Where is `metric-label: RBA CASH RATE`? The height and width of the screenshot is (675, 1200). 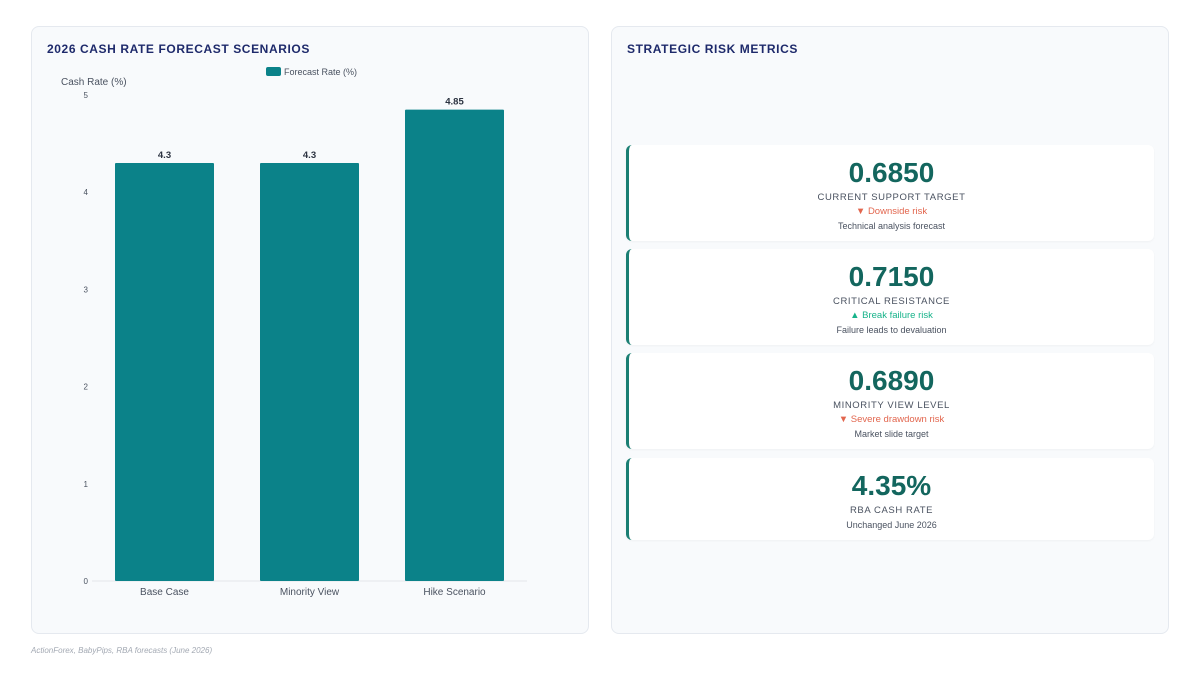
metric-label: RBA CASH RATE is located at coordinates (891, 510).